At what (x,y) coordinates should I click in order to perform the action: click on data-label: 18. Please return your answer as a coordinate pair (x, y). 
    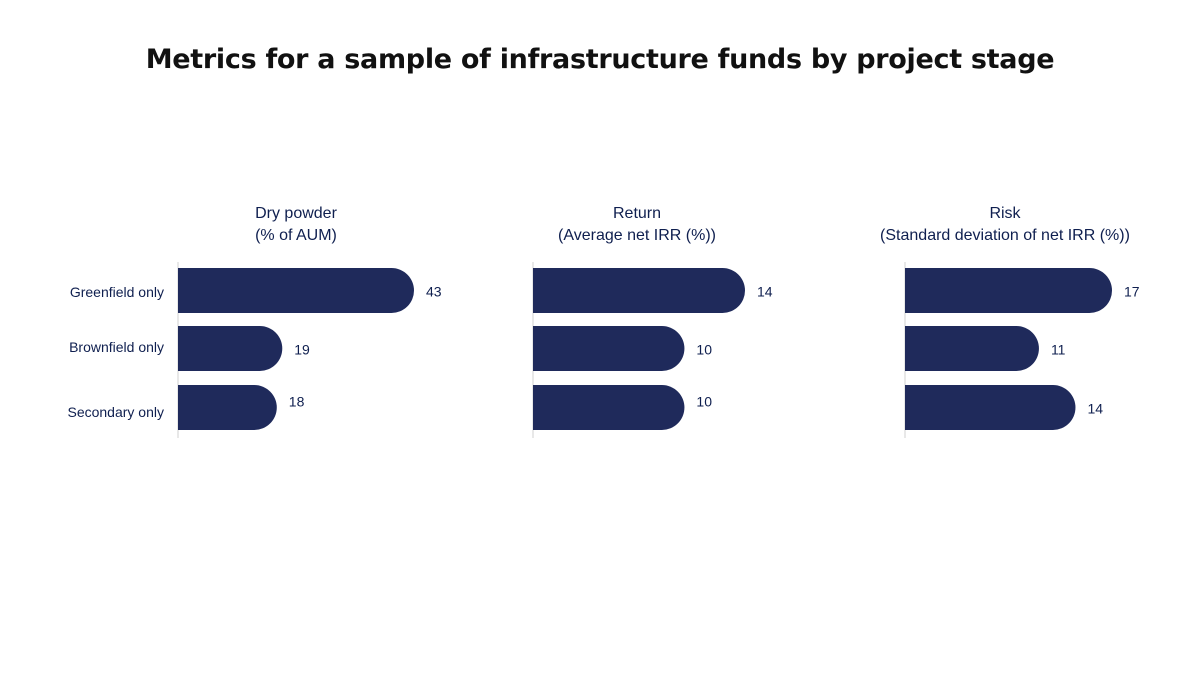
    Looking at the image, I should click on (297, 402).